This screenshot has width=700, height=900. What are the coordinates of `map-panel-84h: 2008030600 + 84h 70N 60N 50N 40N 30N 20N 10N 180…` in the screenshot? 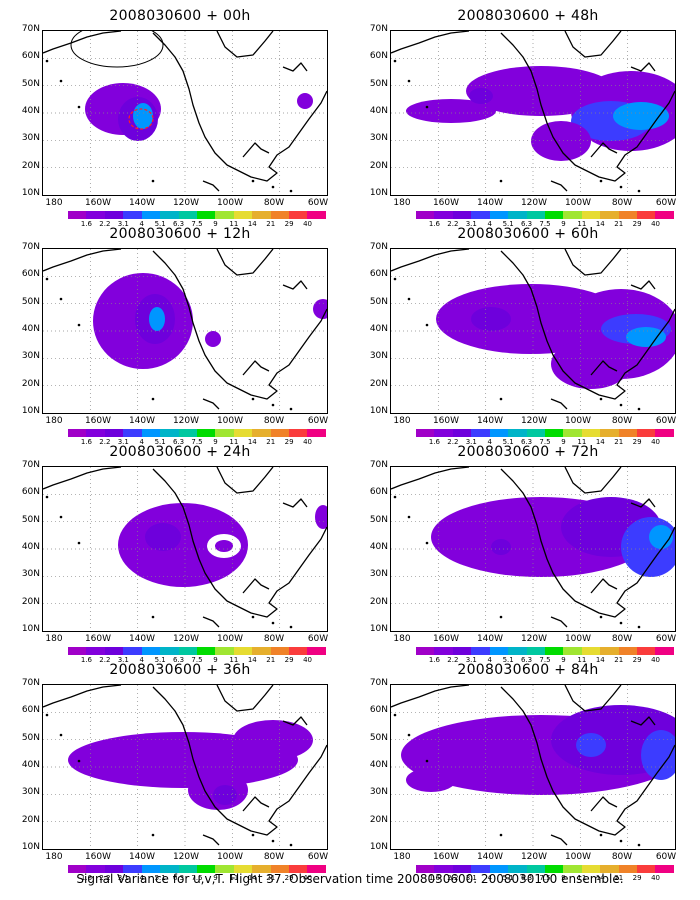 It's located at (528, 772).